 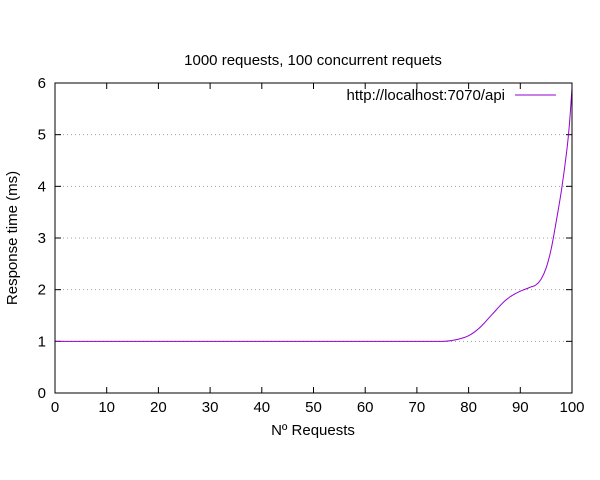 What do you see at coordinates (261, 407) in the screenshot?
I see `x-tick-label: 40` at bounding box center [261, 407].